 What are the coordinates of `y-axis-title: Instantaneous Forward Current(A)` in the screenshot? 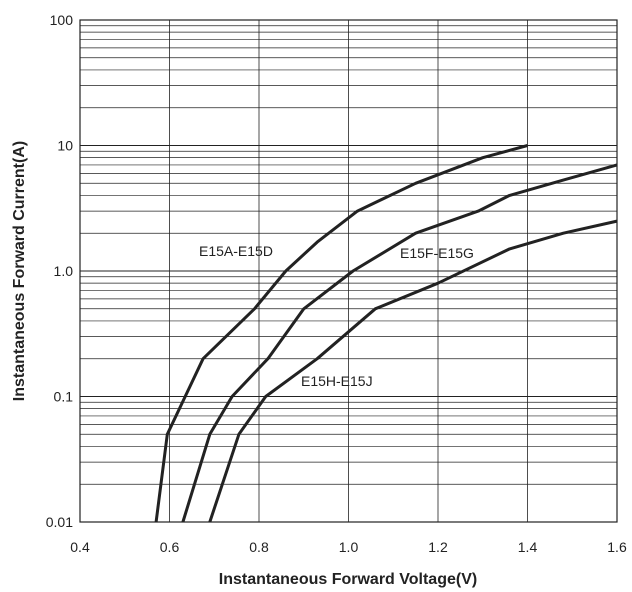 It's located at (19, 271).